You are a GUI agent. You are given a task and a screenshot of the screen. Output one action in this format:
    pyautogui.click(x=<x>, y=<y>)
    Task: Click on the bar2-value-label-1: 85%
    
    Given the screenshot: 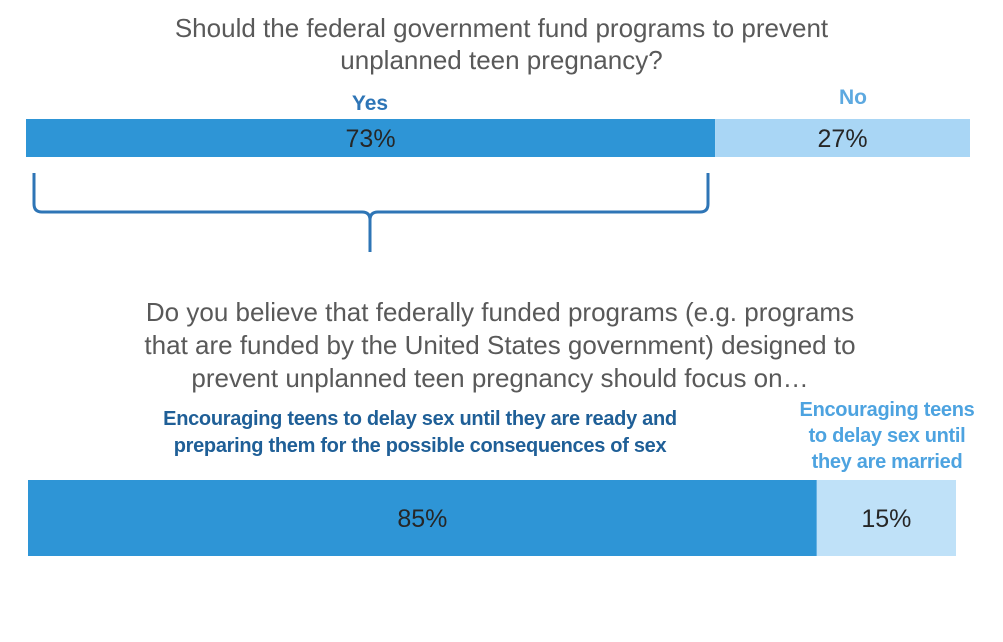 What is the action you would take?
    pyautogui.click(x=422, y=519)
    